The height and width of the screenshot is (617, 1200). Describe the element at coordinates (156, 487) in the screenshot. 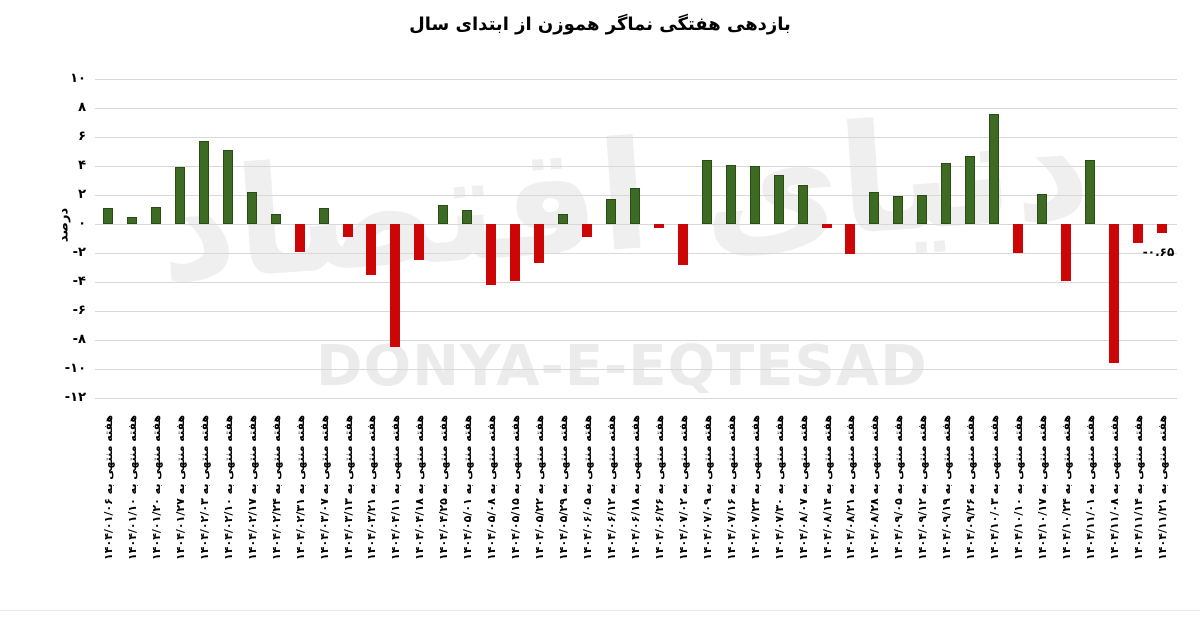

I see `x-tick-label: هفته منتهی به ۱۴۰۴/۰۱/۲۰` at that location.